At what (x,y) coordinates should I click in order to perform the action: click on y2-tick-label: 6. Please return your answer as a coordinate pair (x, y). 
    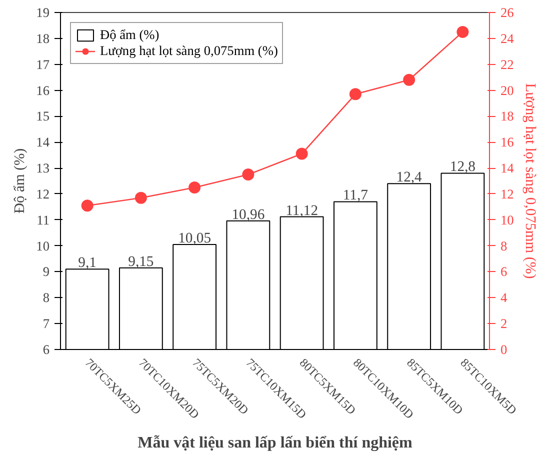
    Looking at the image, I should click on (504, 272).